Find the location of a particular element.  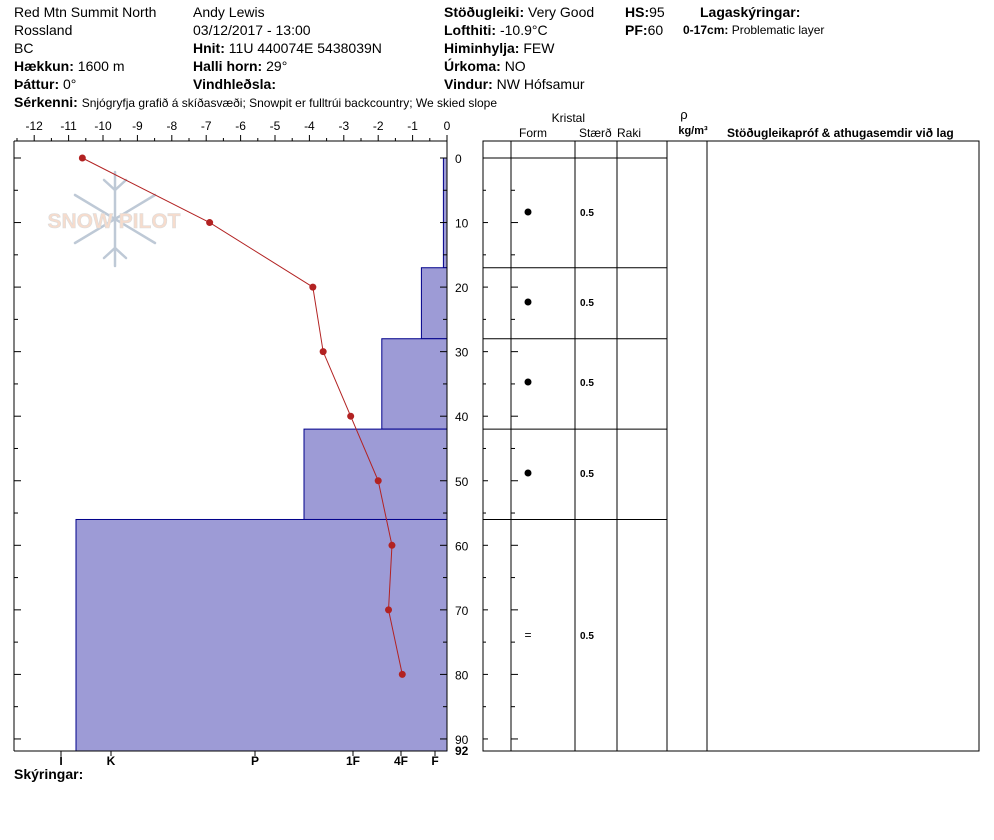

elevation-label: Hækkun: is located at coordinates (44, 66).